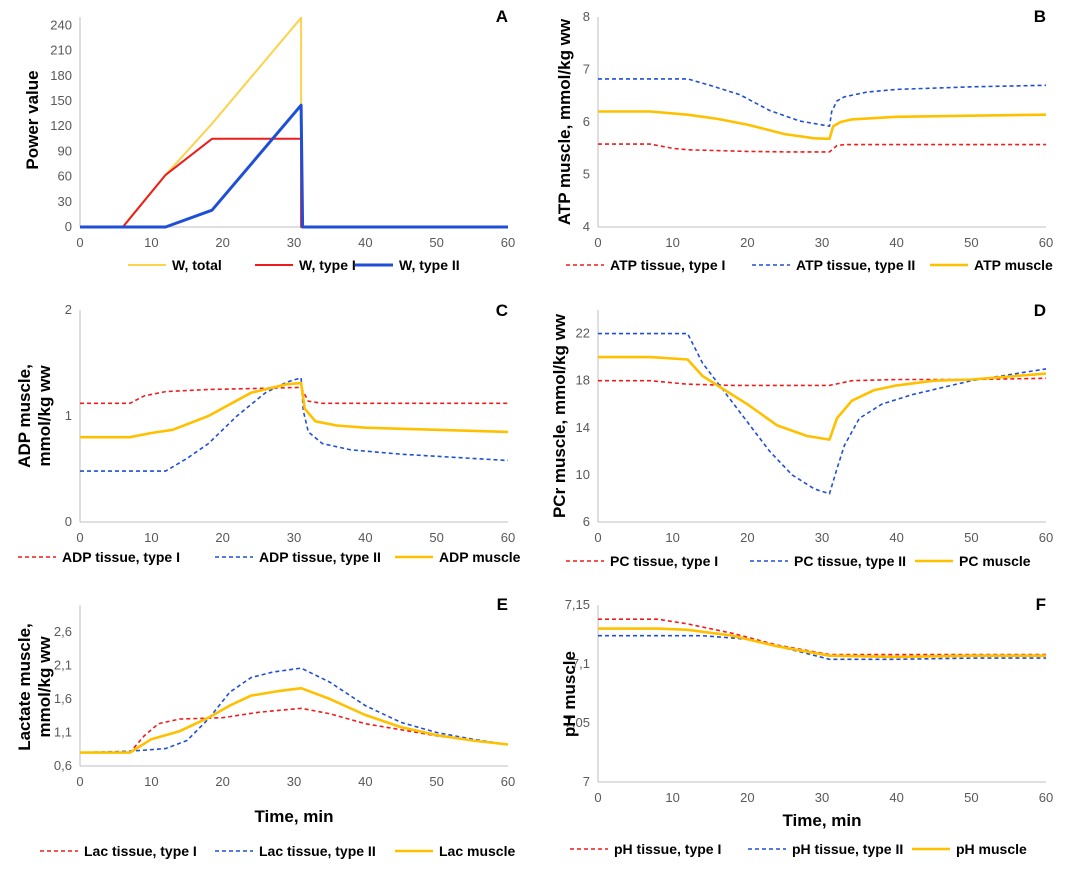 The height and width of the screenshot is (878, 1072). I want to click on y-tick-label: 8, so click(586, 16).